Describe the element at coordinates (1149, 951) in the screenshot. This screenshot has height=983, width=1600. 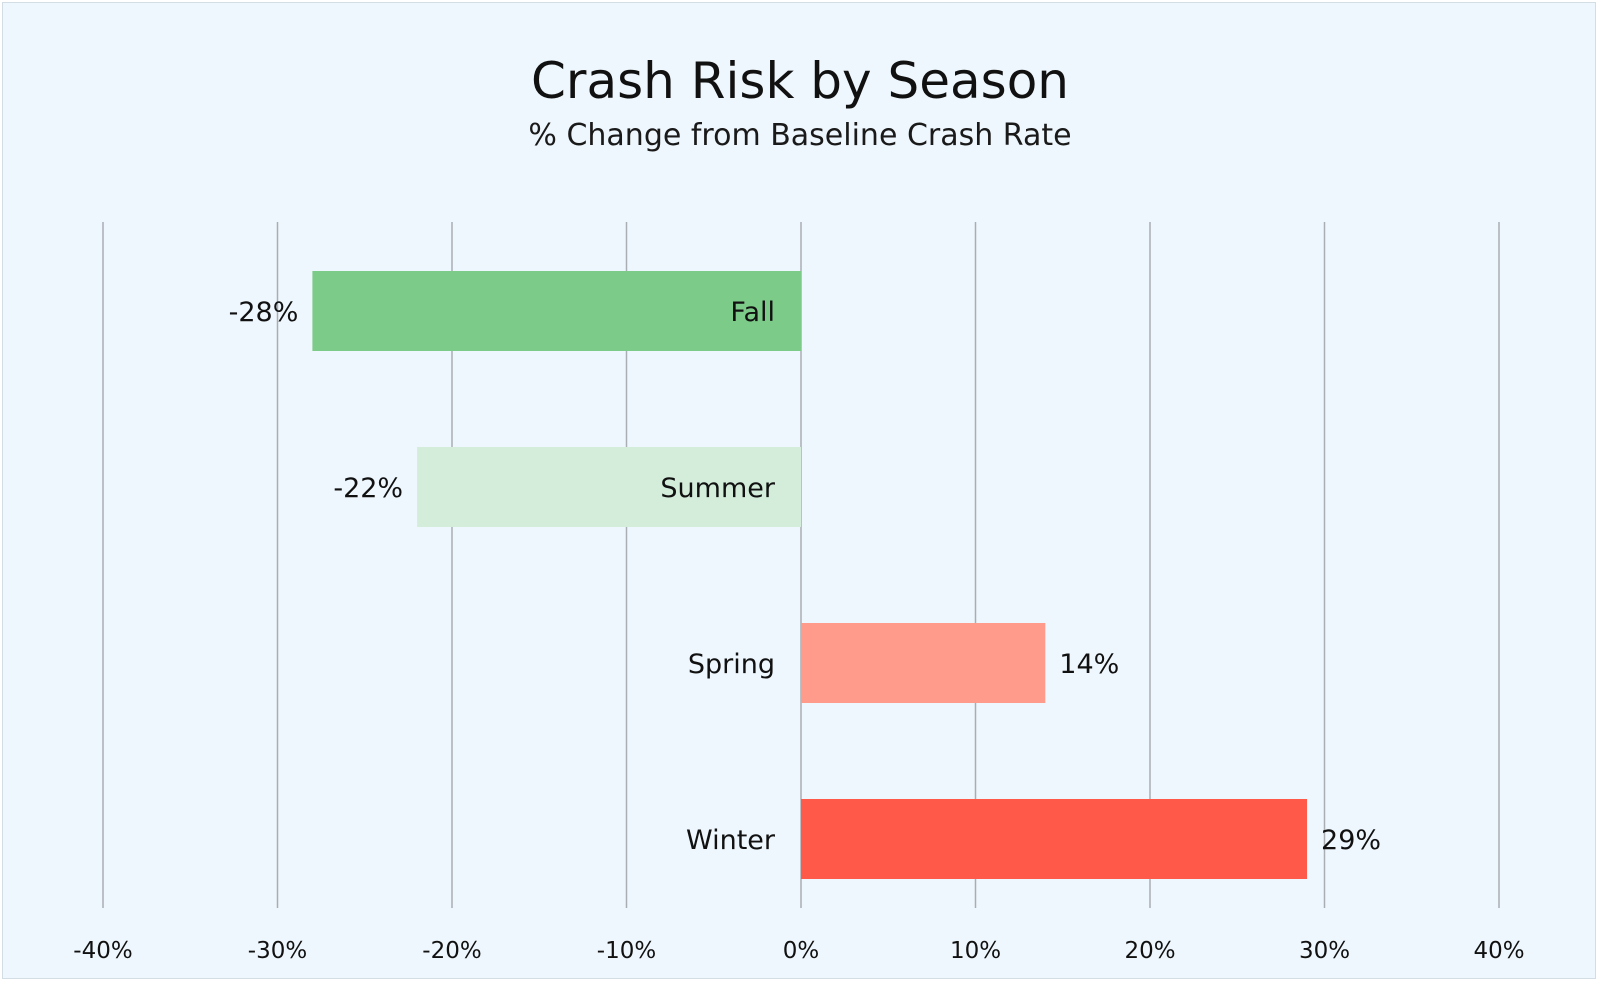
I see `x-tick-label: 20%` at that location.